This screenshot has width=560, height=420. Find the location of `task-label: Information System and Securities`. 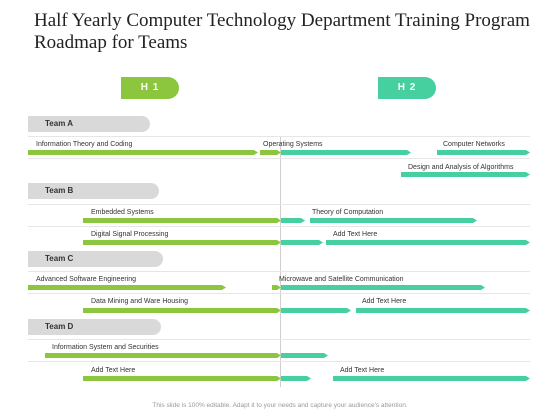

task-label: Information System and Securities is located at coordinates (105, 347).